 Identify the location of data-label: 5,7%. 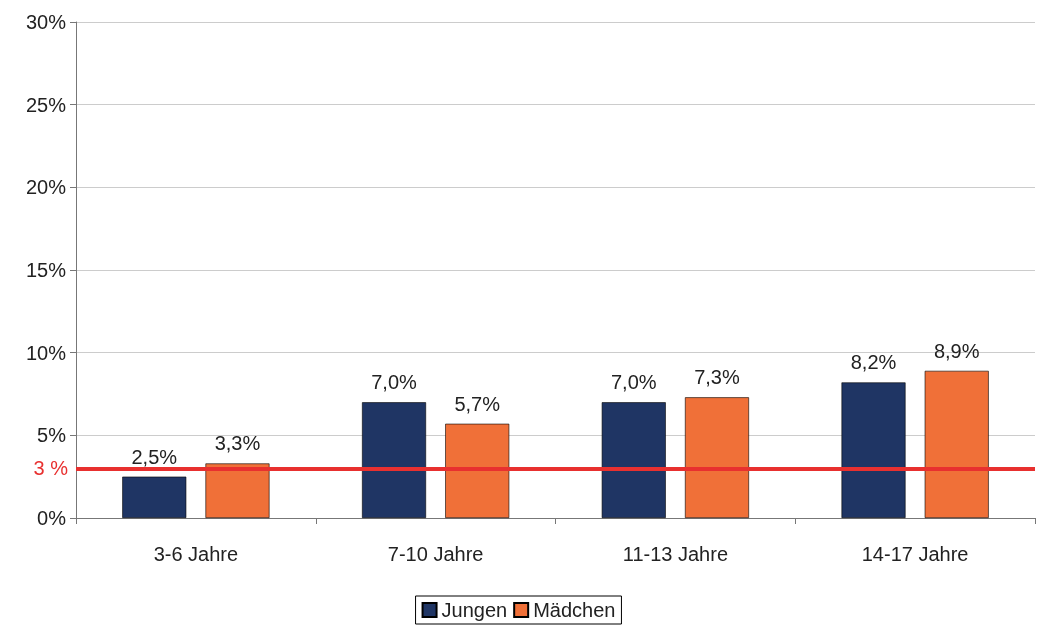
(477, 403).